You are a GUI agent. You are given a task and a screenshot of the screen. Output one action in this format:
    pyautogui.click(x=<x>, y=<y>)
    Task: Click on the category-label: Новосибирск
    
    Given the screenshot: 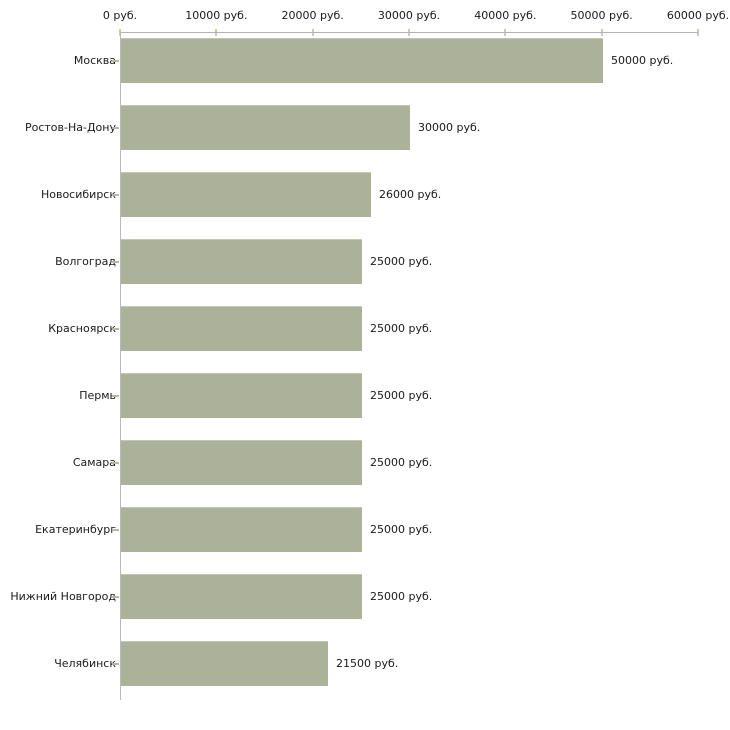 What is the action you would take?
    pyautogui.click(x=78, y=194)
    